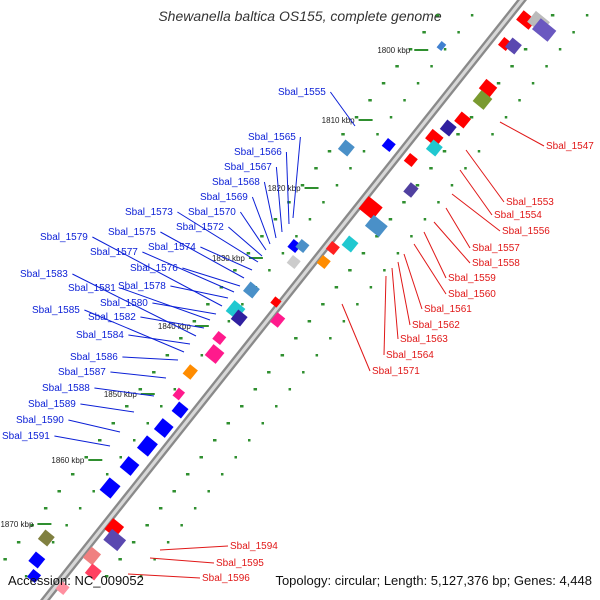 This screenshot has width=600, height=600. I want to click on scale-tick-label: 1820 kbp, so click(284, 188).